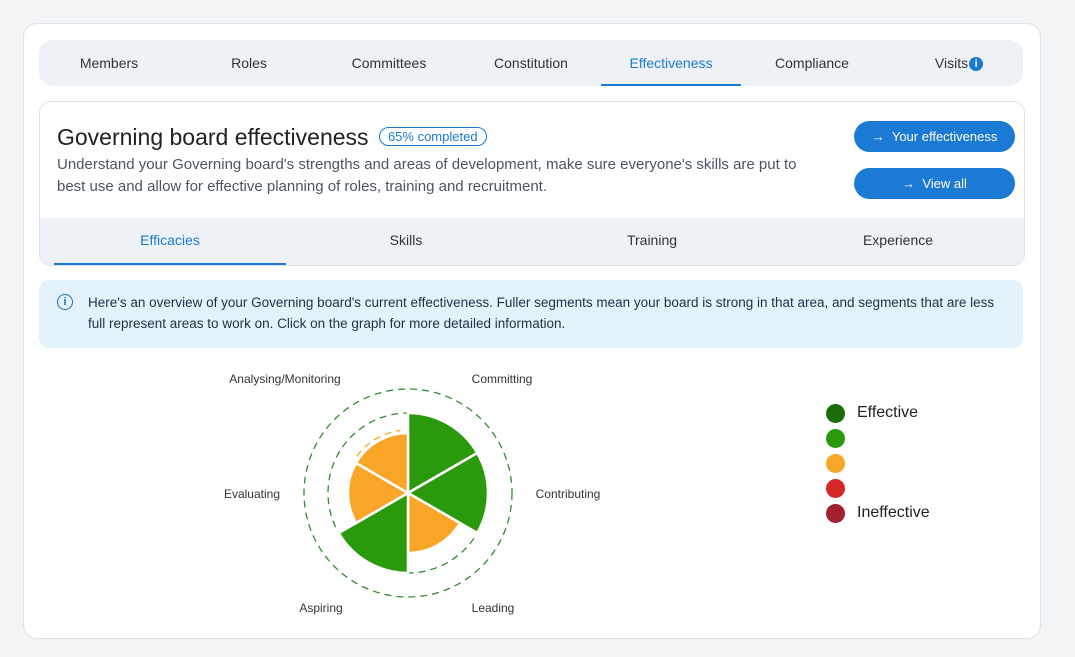 This screenshot has height=657, width=1075. Describe the element at coordinates (284, 379) in the screenshot. I see `chart-category-label: Analysing/Monitoring` at that location.